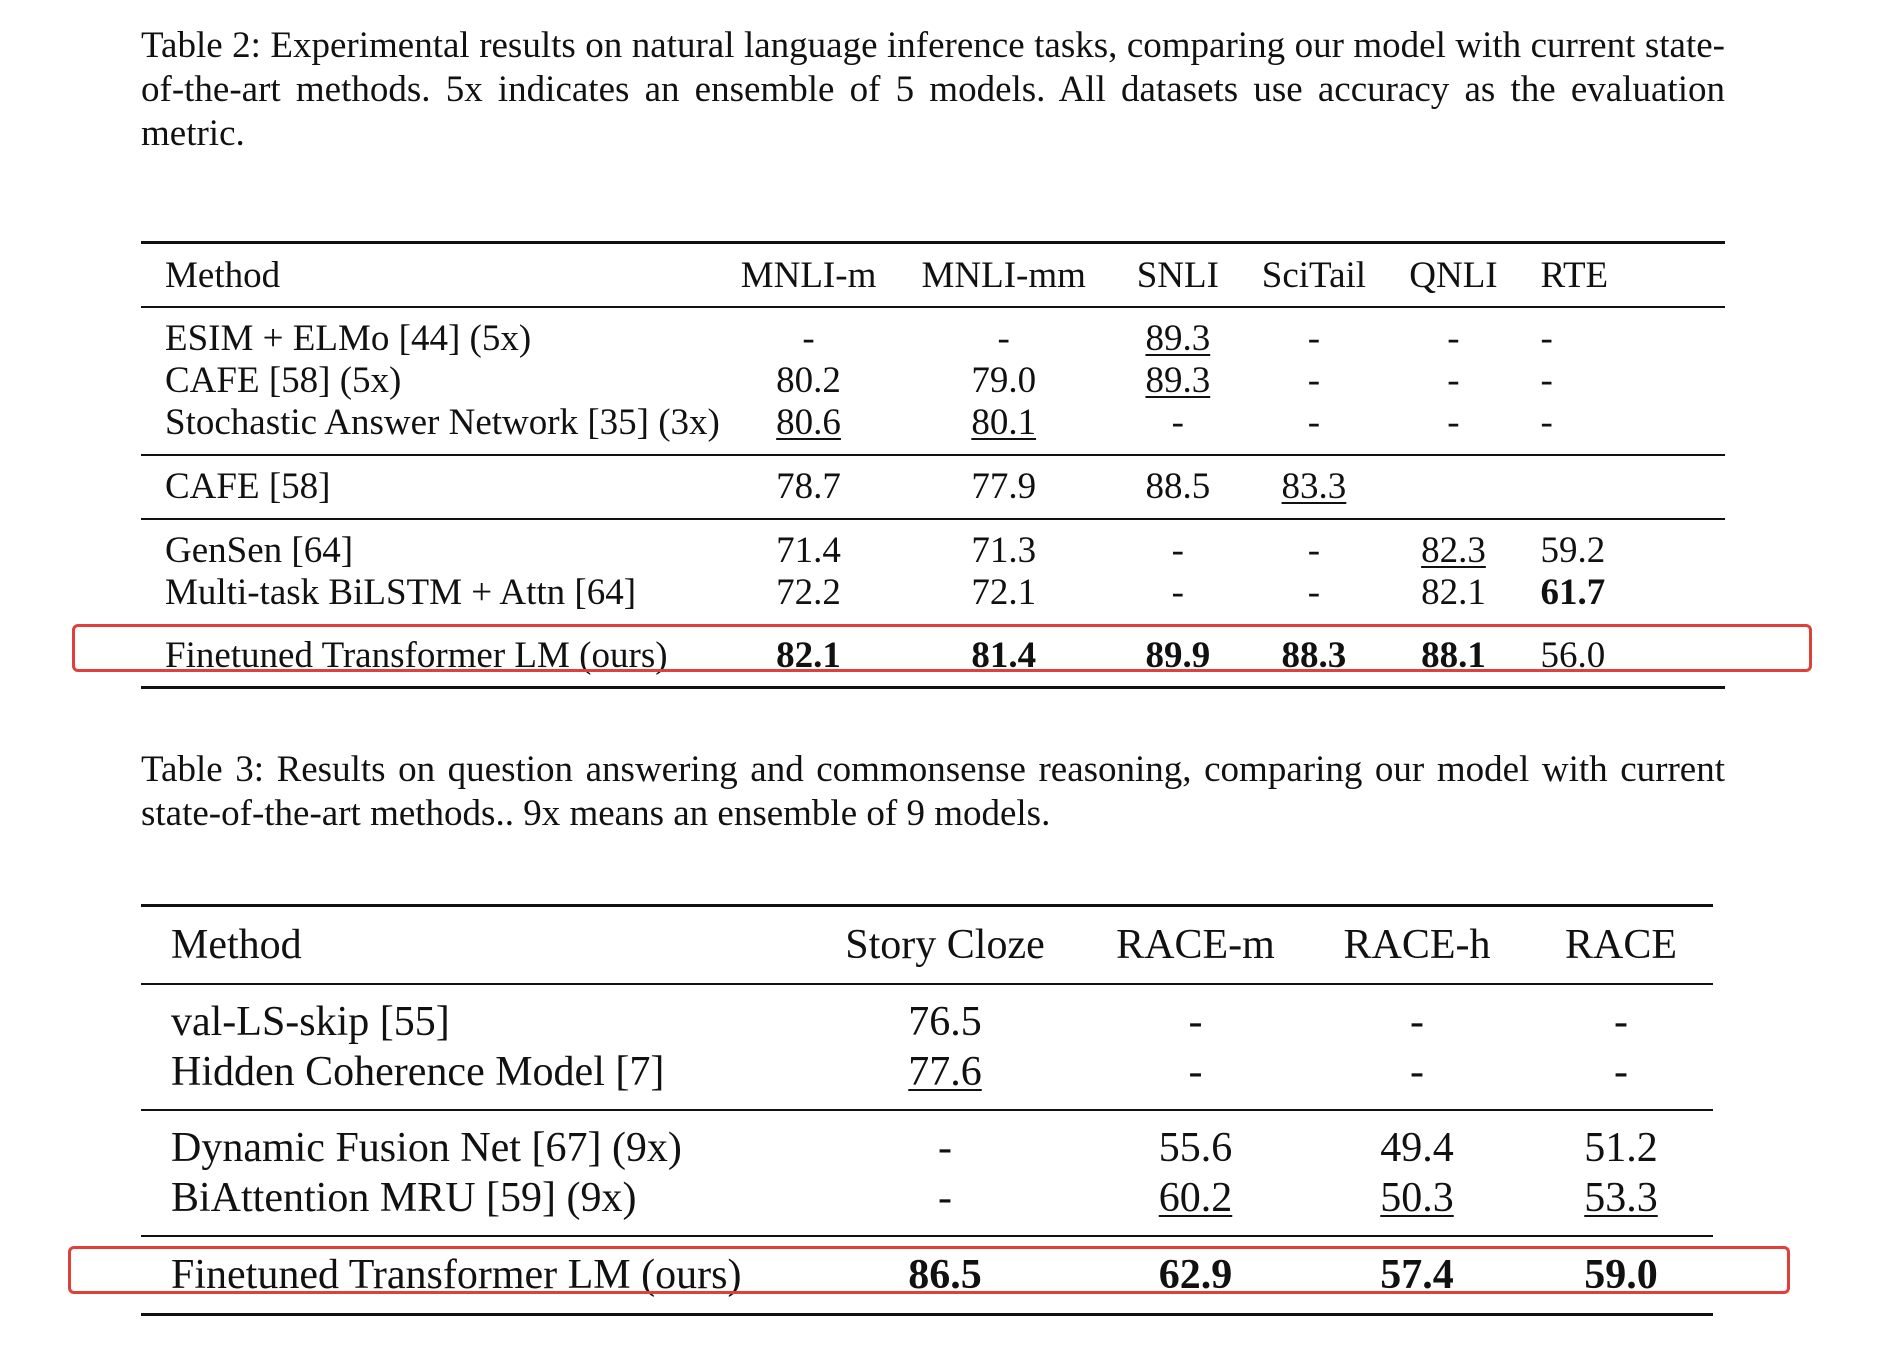  What do you see at coordinates (1195, 1141) in the screenshot?
I see `value-cell: 55.6` at bounding box center [1195, 1141].